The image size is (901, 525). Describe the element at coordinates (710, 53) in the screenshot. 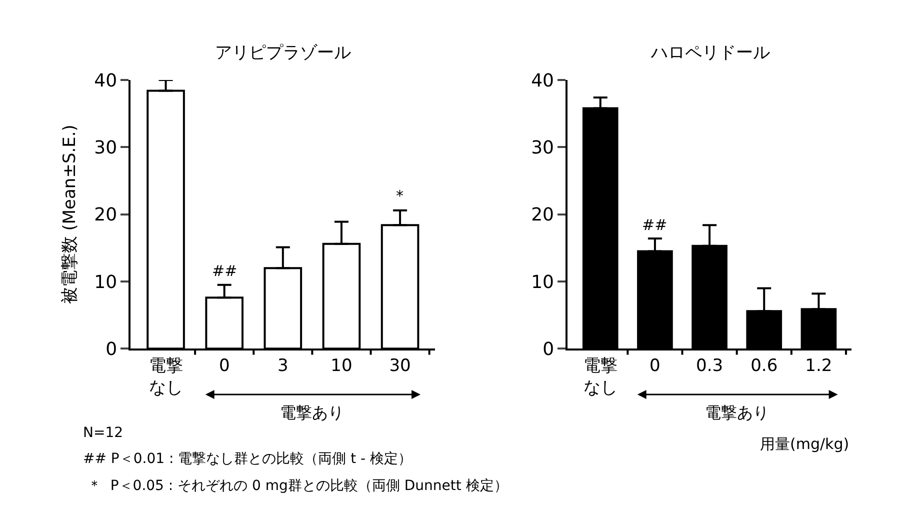

I see `chart-title: ハロペリドール` at that location.